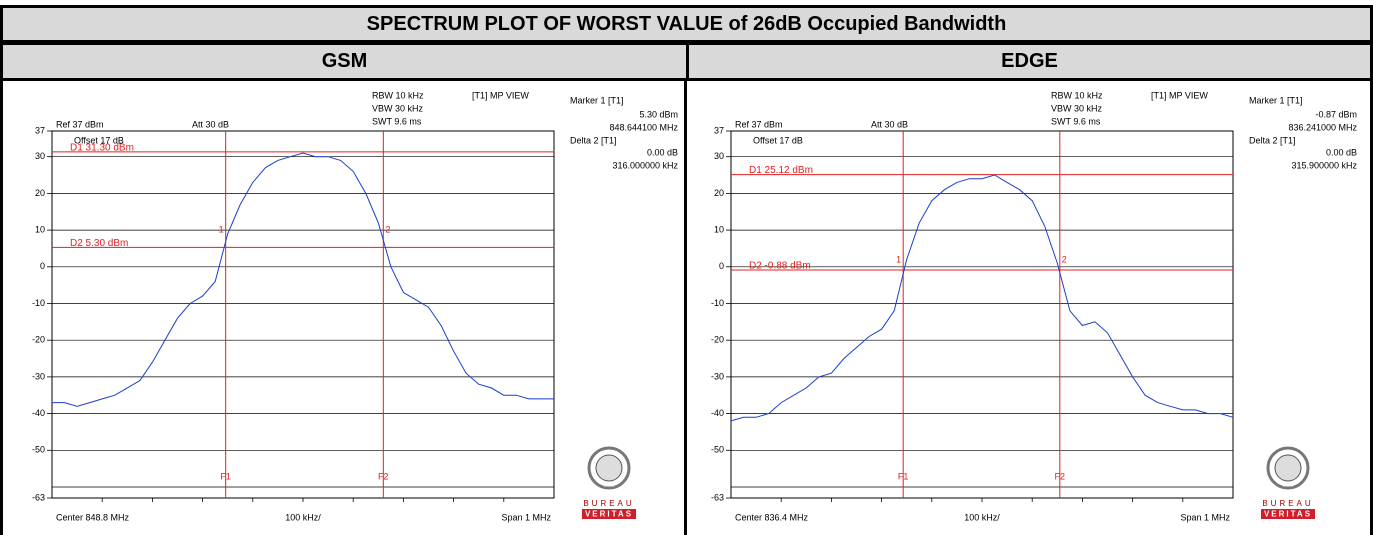 This screenshot has width=1373, height=535. Describe the element at coordinates (1324, 165) in the screenshot. I see `annotation: 315.900000 kHz` at that location.